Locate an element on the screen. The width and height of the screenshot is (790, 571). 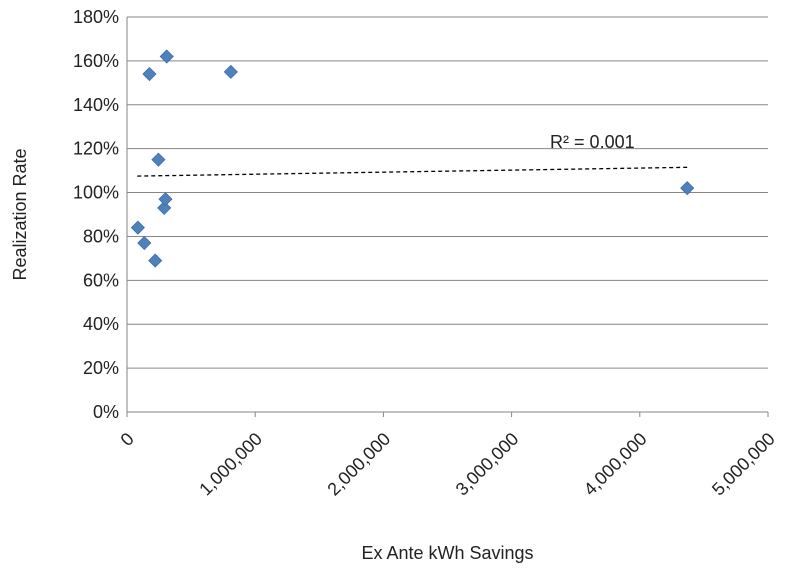
y-tick-label: 40% is located at coordinates (101, 324).